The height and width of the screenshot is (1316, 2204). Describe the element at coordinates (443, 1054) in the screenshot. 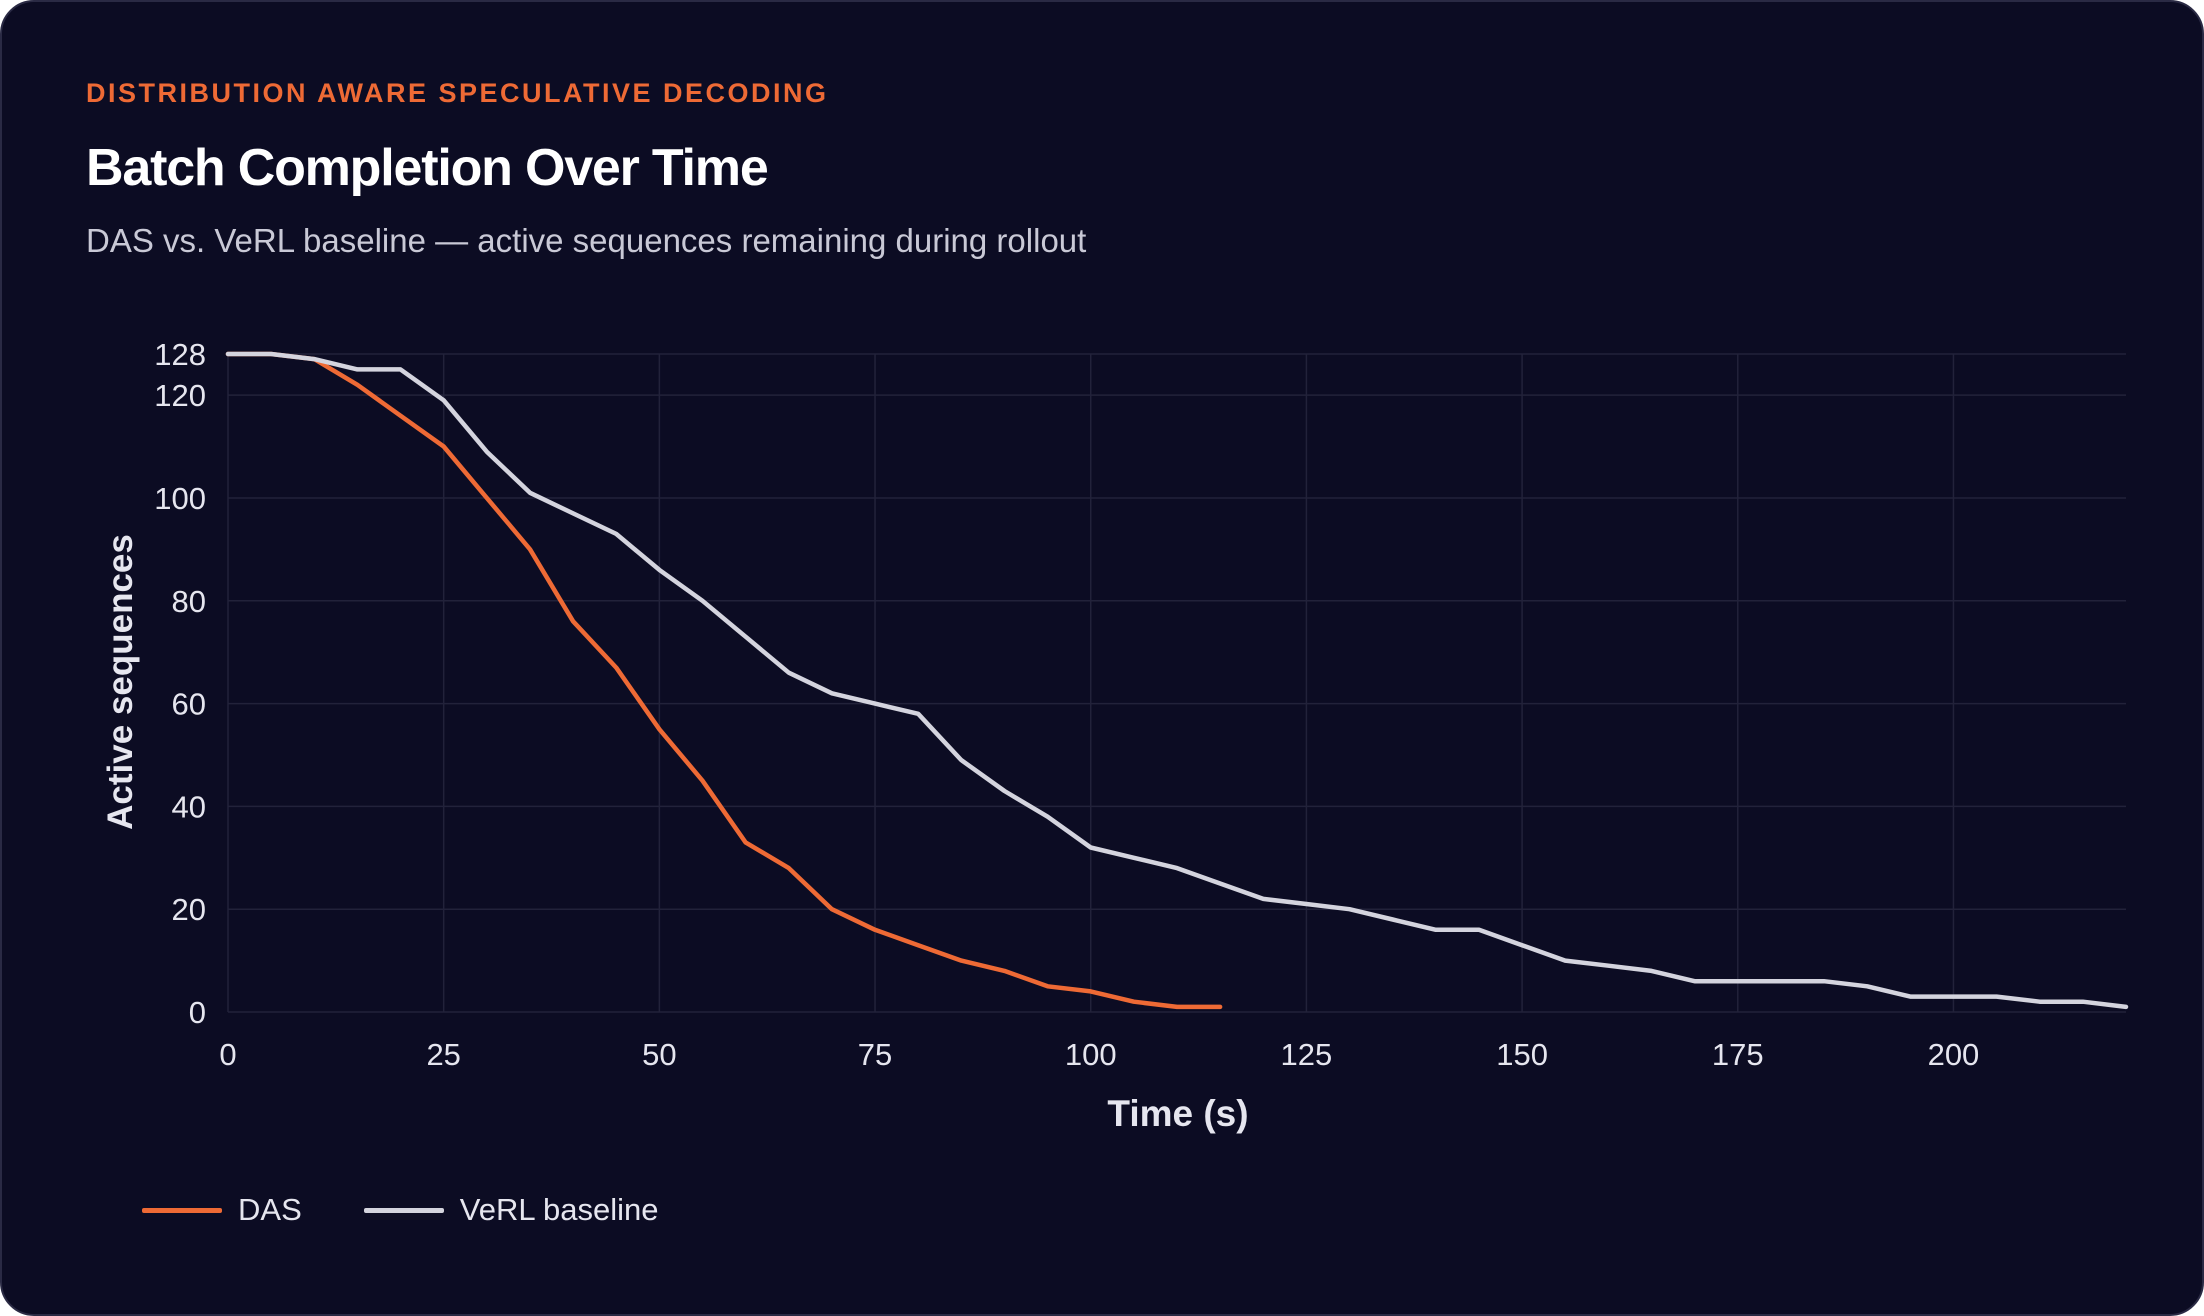

I see `x-tick-label: 25` at that location.